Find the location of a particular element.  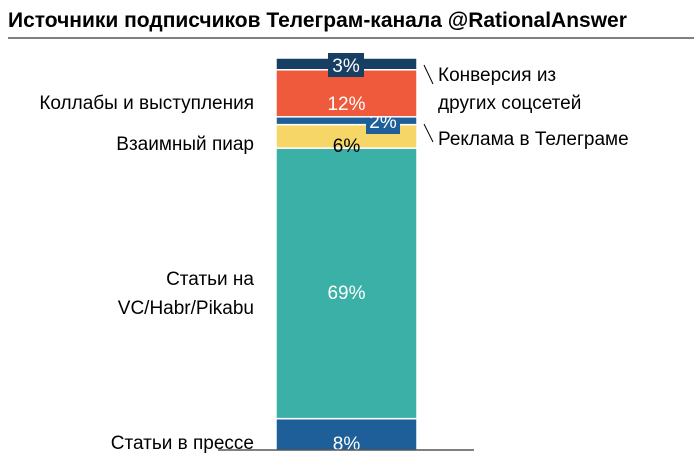

data-label: 6% is located at coordinates (347, 146).